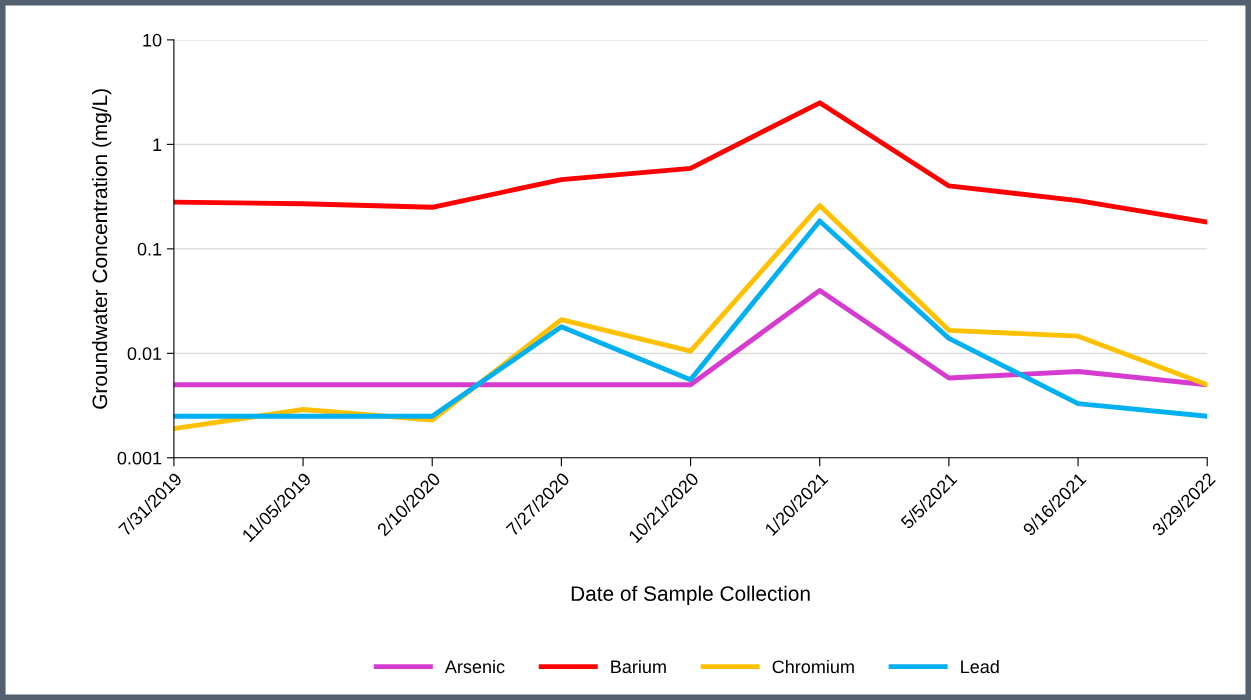 This screenshot has width=1251, height=700. Describe the element at coordinates (139, 458) in the screenshot. I see `y-tick-label: 0.001` at that location.